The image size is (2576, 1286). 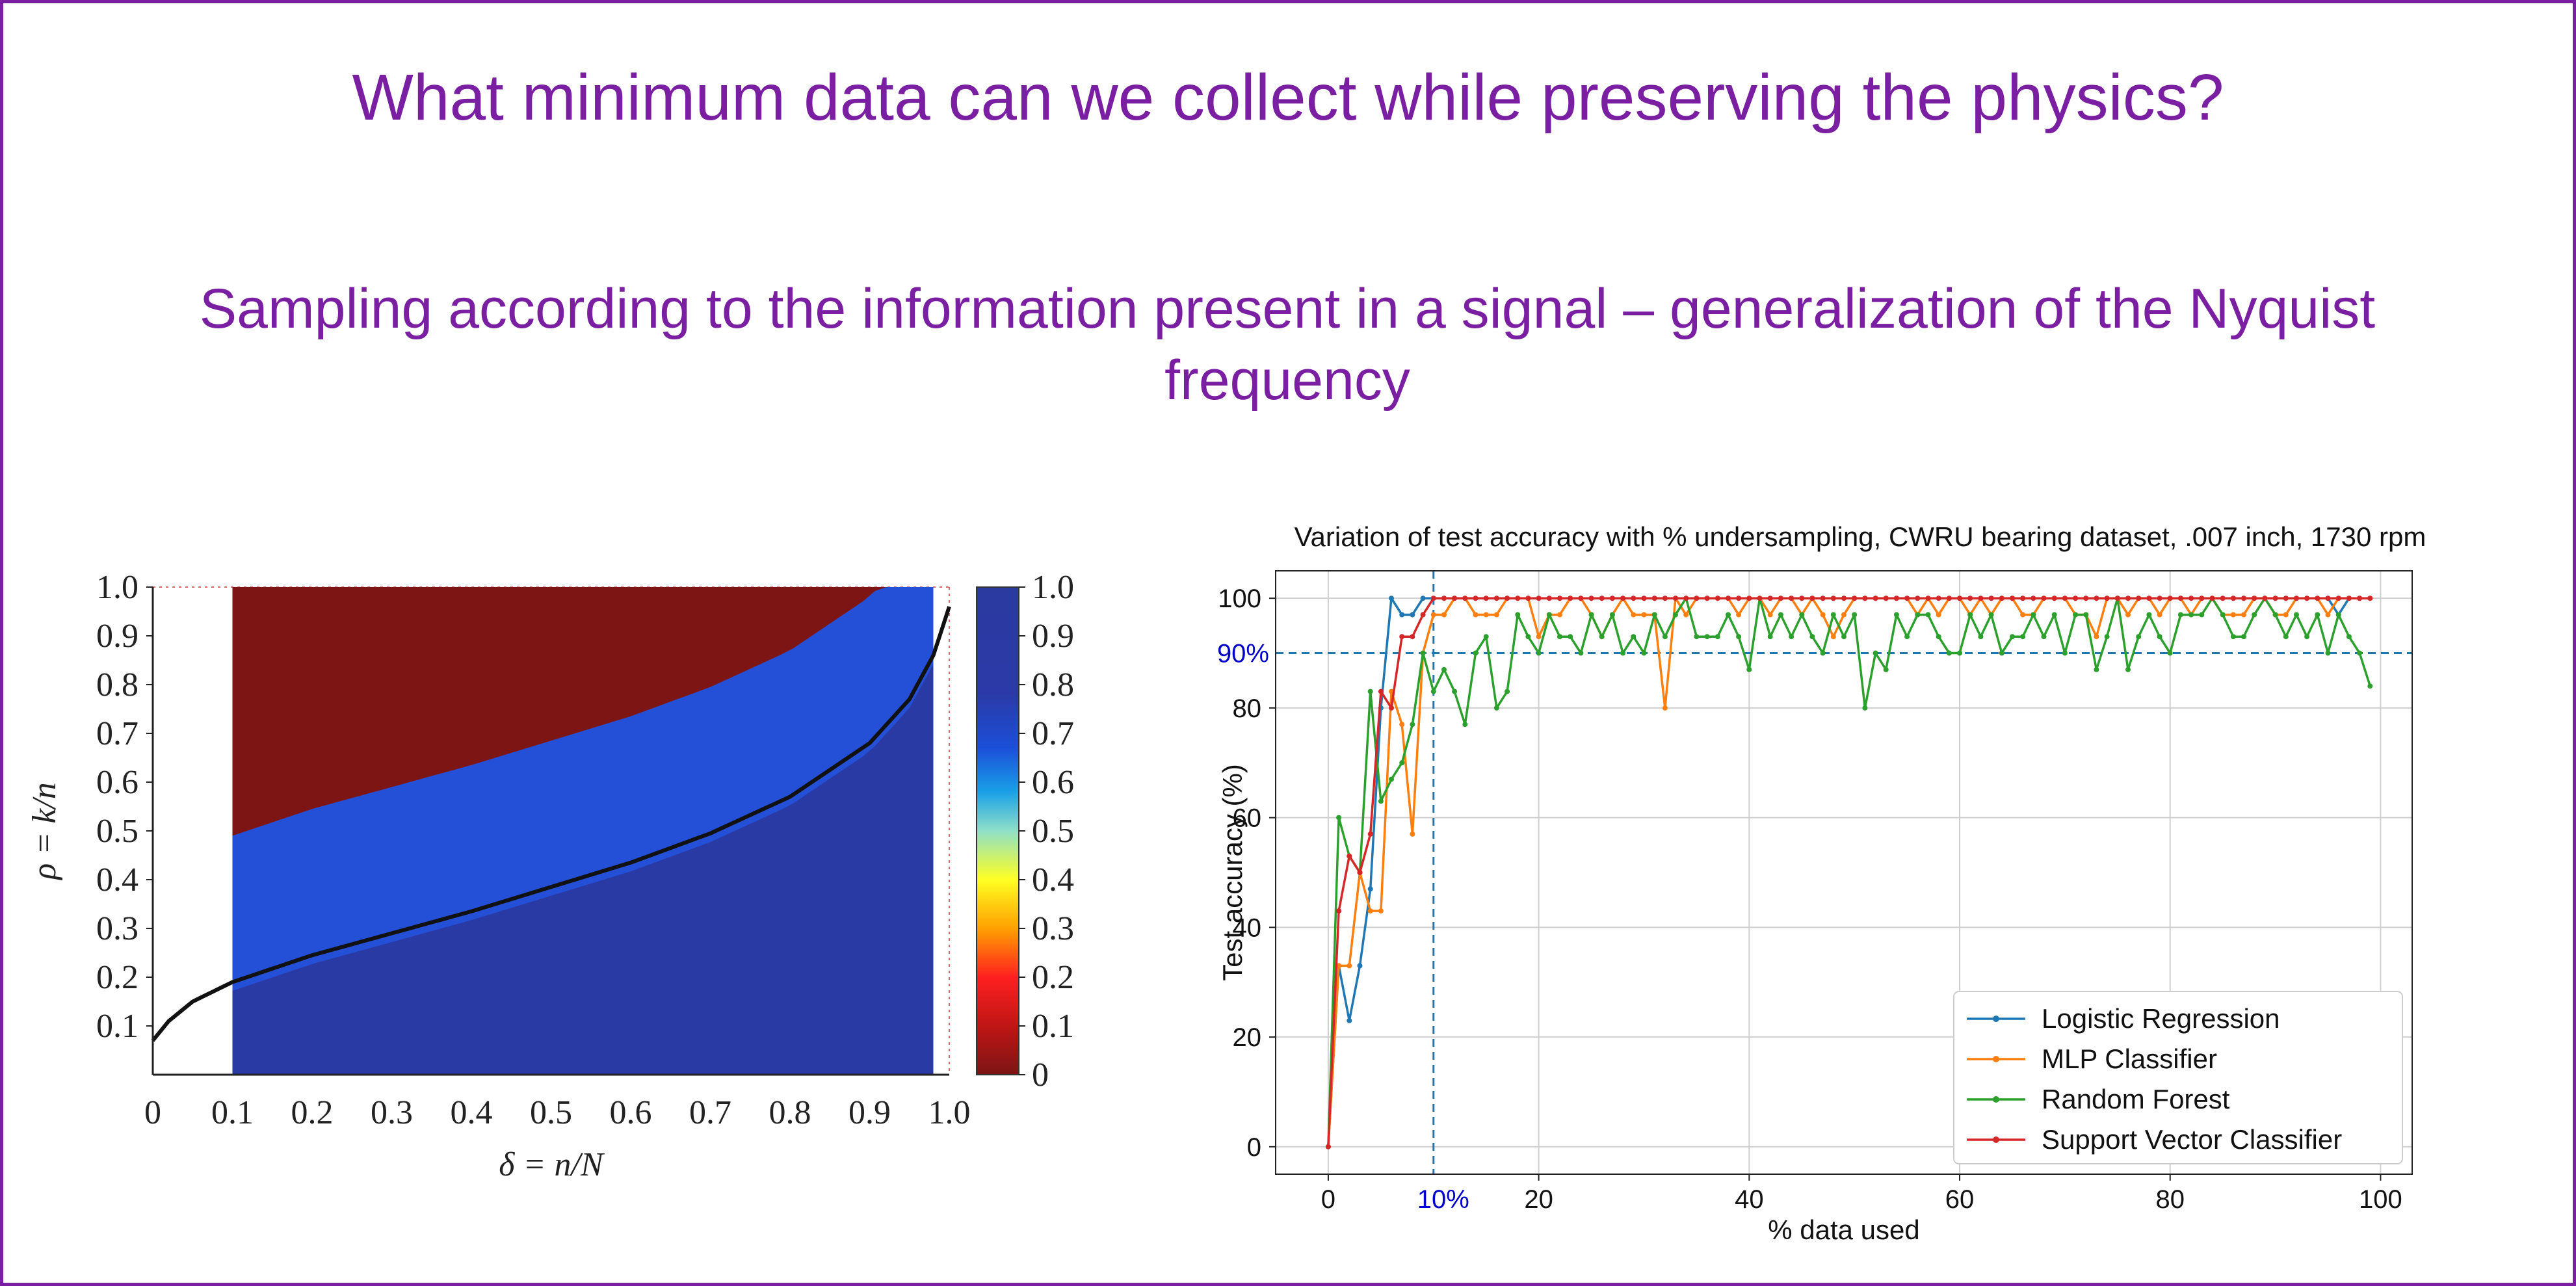 What do you see at coordinates (2136, 1099) in the screenshot?
I see `legend-label: Random Forest` at bounding box center [2136, 1099].